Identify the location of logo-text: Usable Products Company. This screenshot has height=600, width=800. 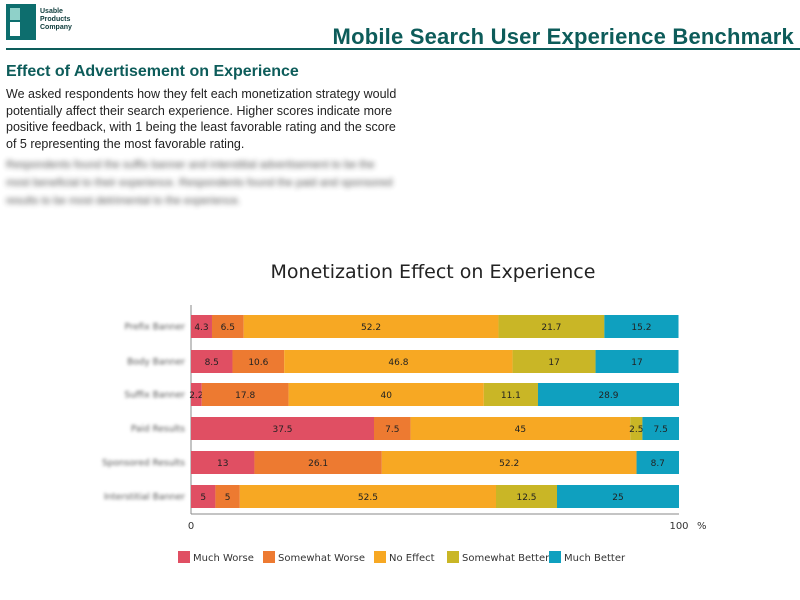
(70, 20).